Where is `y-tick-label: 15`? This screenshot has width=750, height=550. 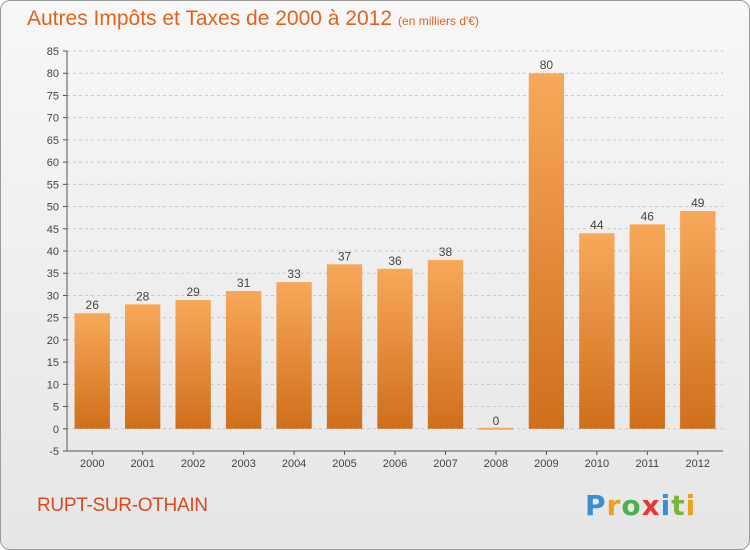
y-tick-label: 15 is located at coordinates (53, 363).